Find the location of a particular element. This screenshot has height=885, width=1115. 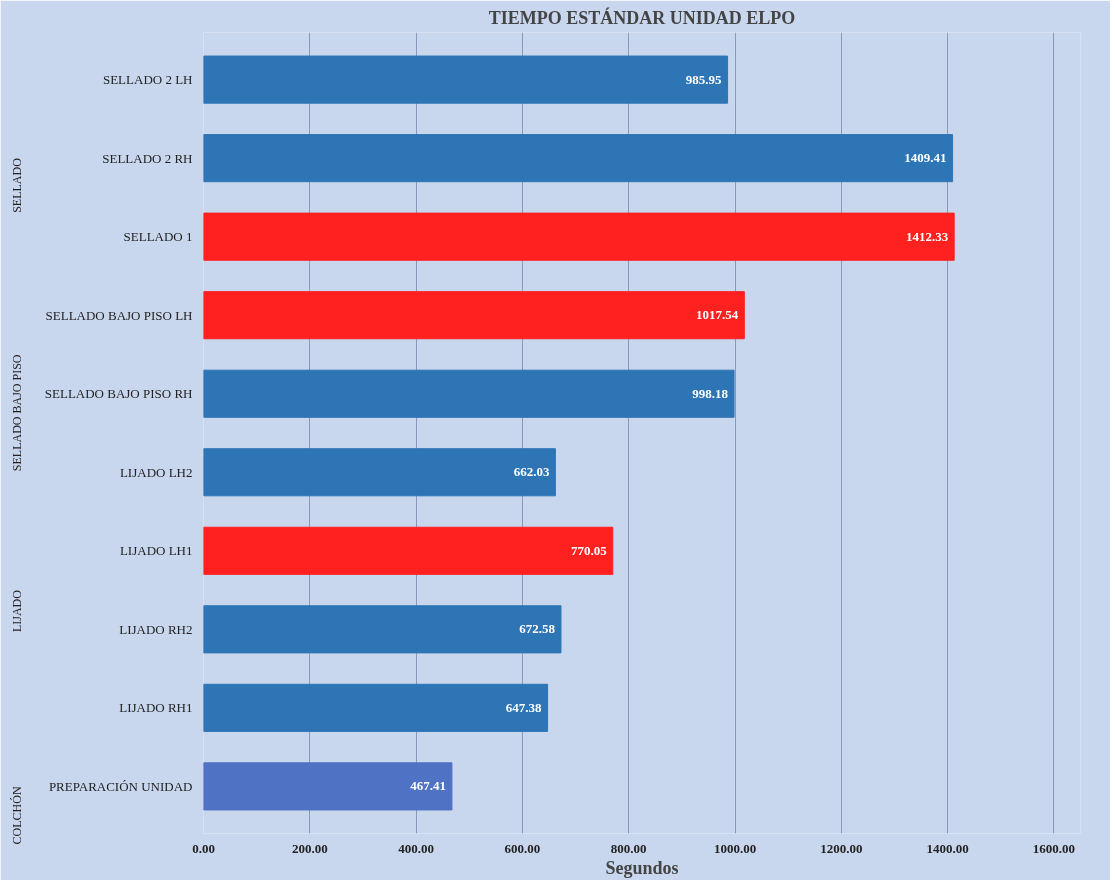

y-tick-label: SELLADO BAJO PISO RH is located at coordinates (118, 394).